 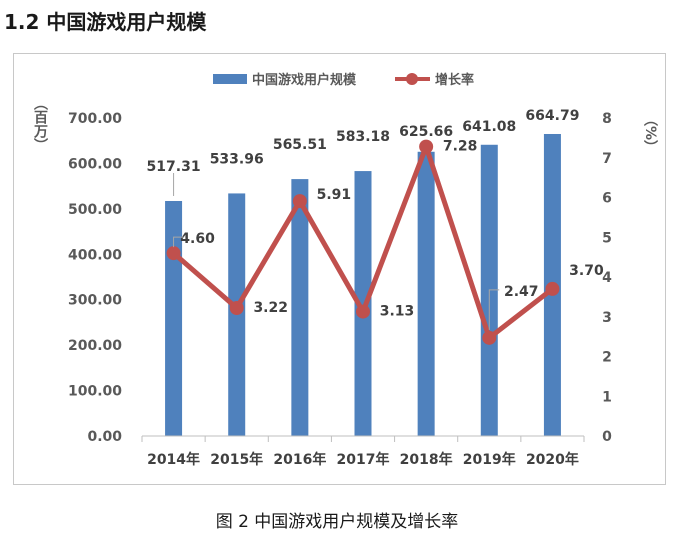 I want to click on bar-value-label: 533.96, so click(x=237, y=159).